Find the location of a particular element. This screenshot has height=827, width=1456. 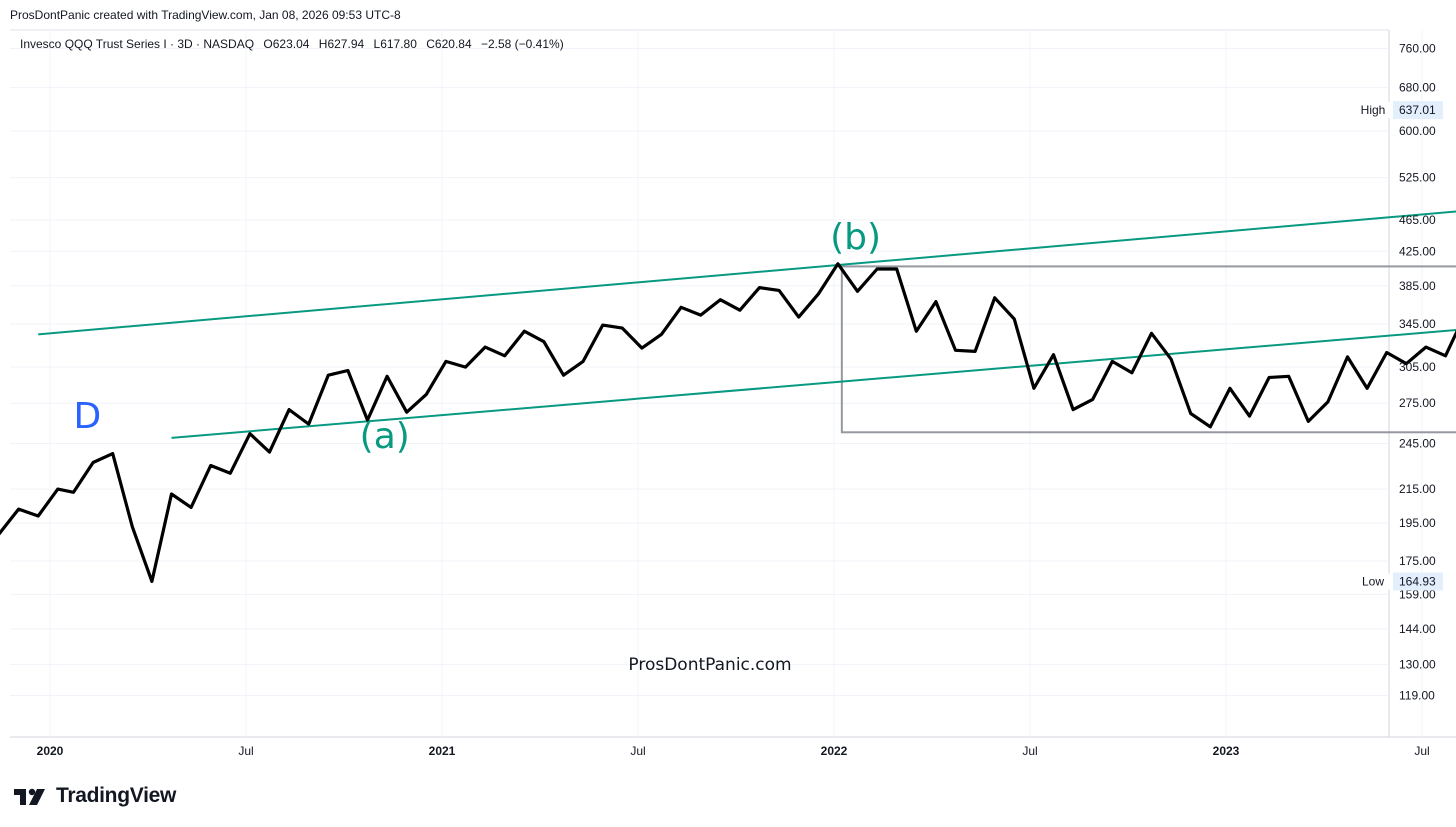

y-tick-label: 119.00 is located at coordinates (1417, 695).